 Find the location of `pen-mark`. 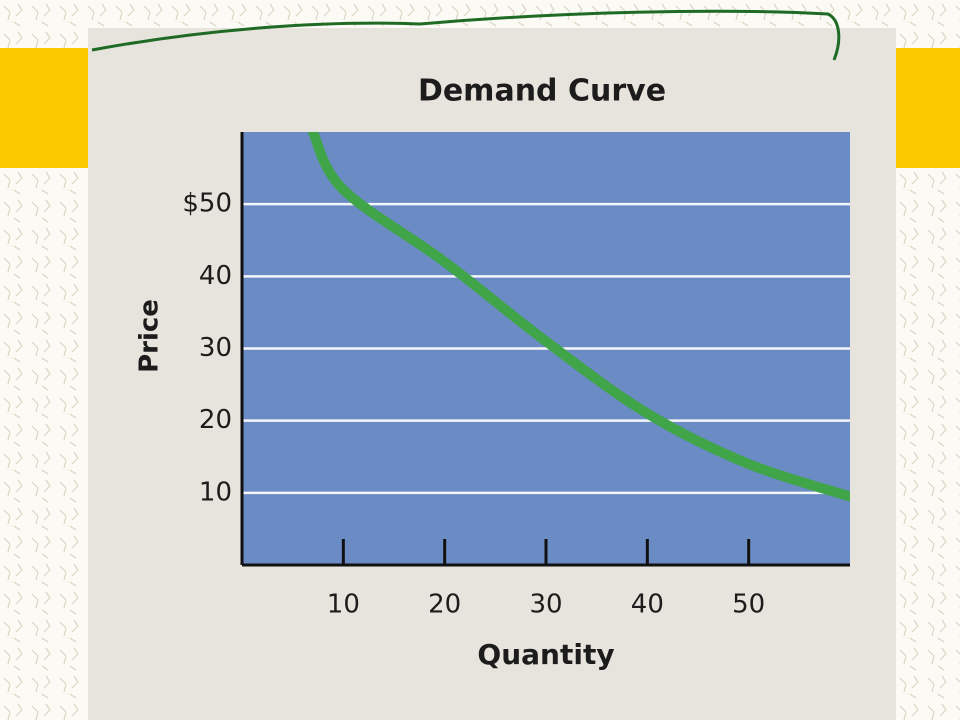

pen-mark is located at coordinates (466, 35).